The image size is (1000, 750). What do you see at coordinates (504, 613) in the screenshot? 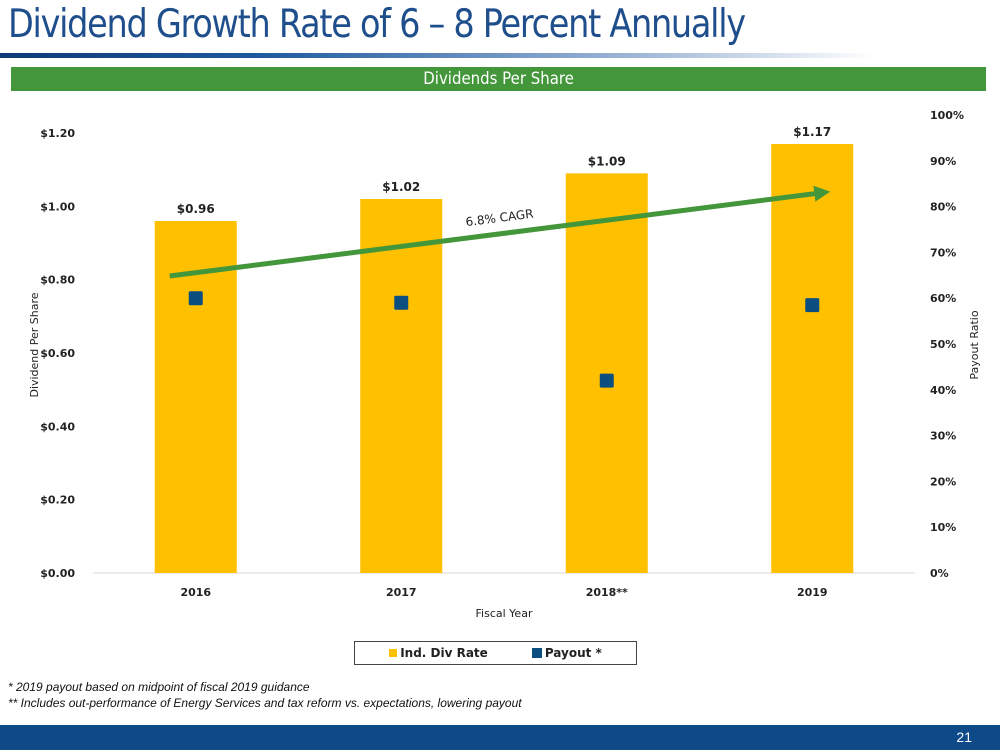
I see `x-axis-title: Fiscal Year` at bounding box center [504, 613].